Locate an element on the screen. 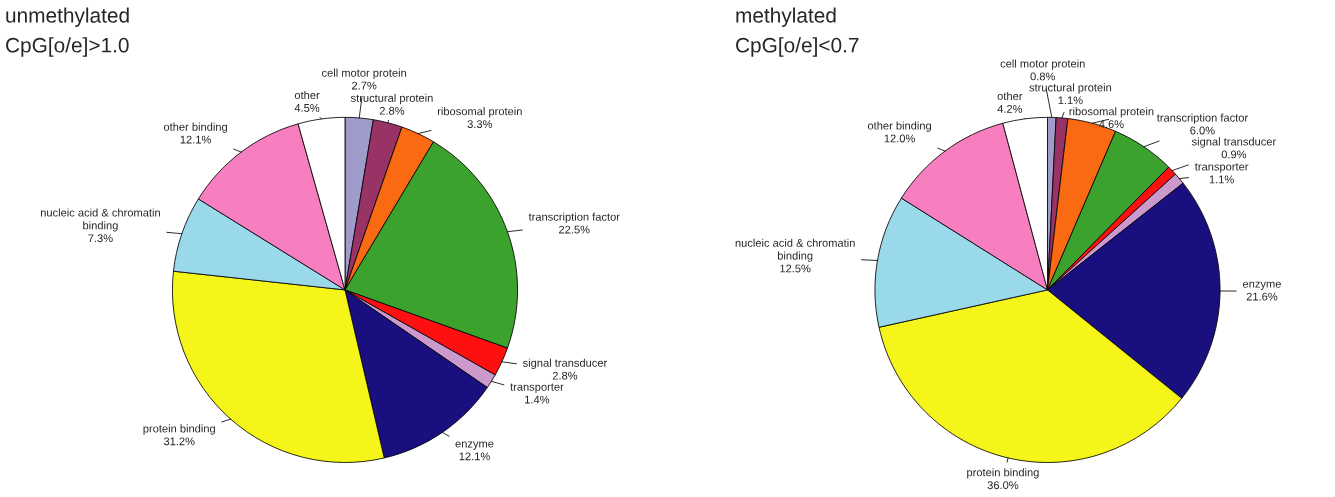 This screenshot has height=497, width=1335. data-label: 3.3% is located at coordinates (480, 124).